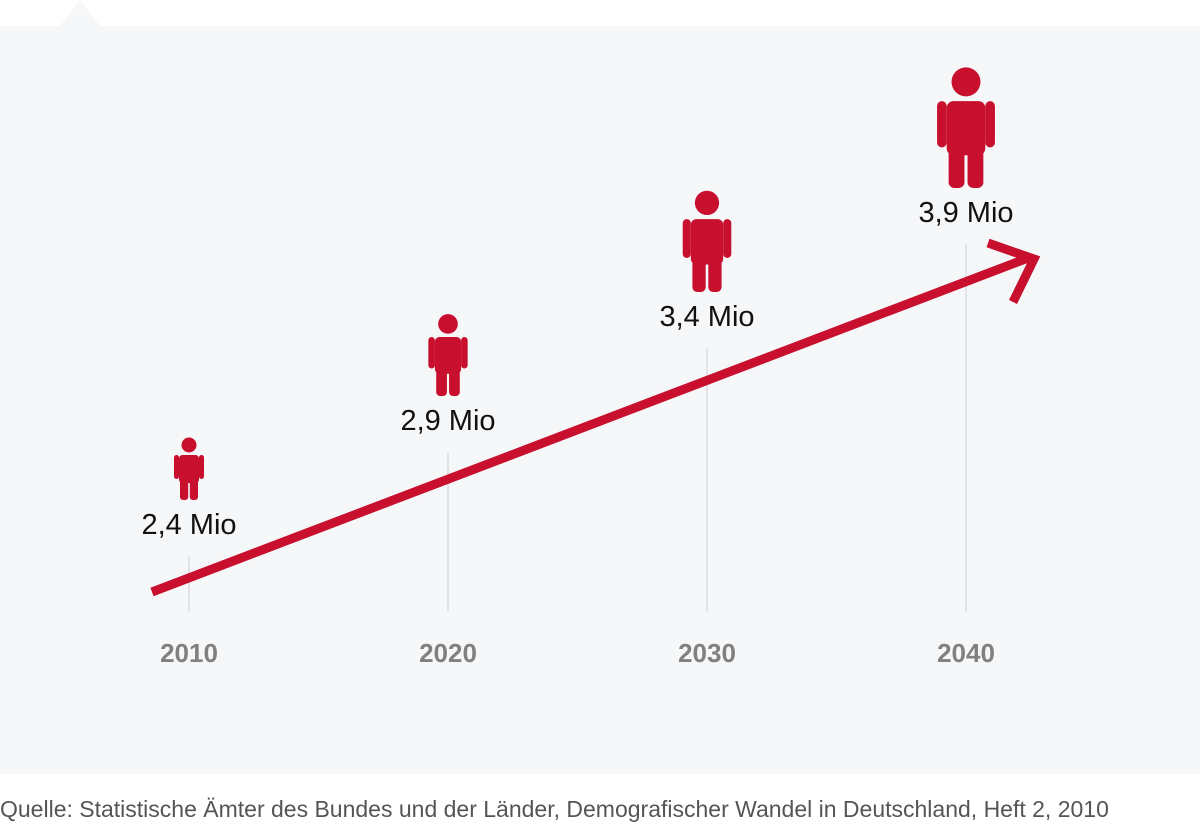 This screenshot has height=832, width=1200. I want to click on data-label-2010: 2,4 Mio, so click(188, 525).